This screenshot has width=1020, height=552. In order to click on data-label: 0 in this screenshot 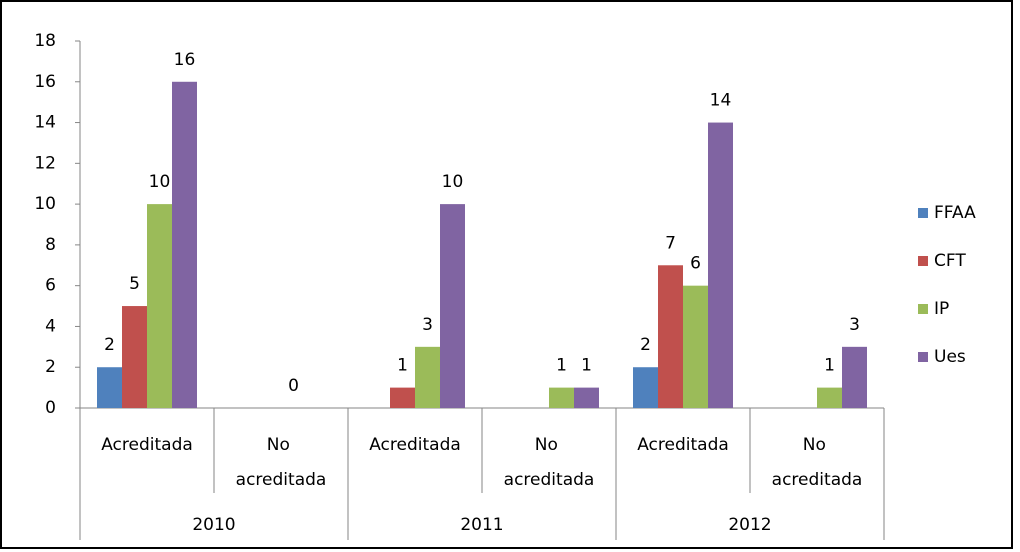, I will do `click(293, 386)`.